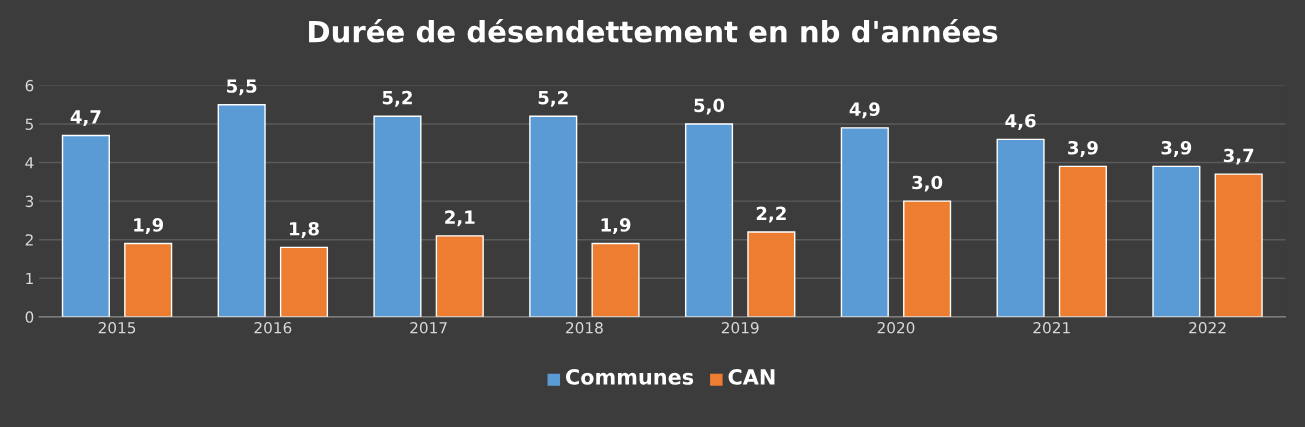 The height and width of the screenshot is (427, 1305). What do you see at coordinates (29, 85) in the screenshot?
I see `y-tick-label: 6` at bounding box center [29, 85].